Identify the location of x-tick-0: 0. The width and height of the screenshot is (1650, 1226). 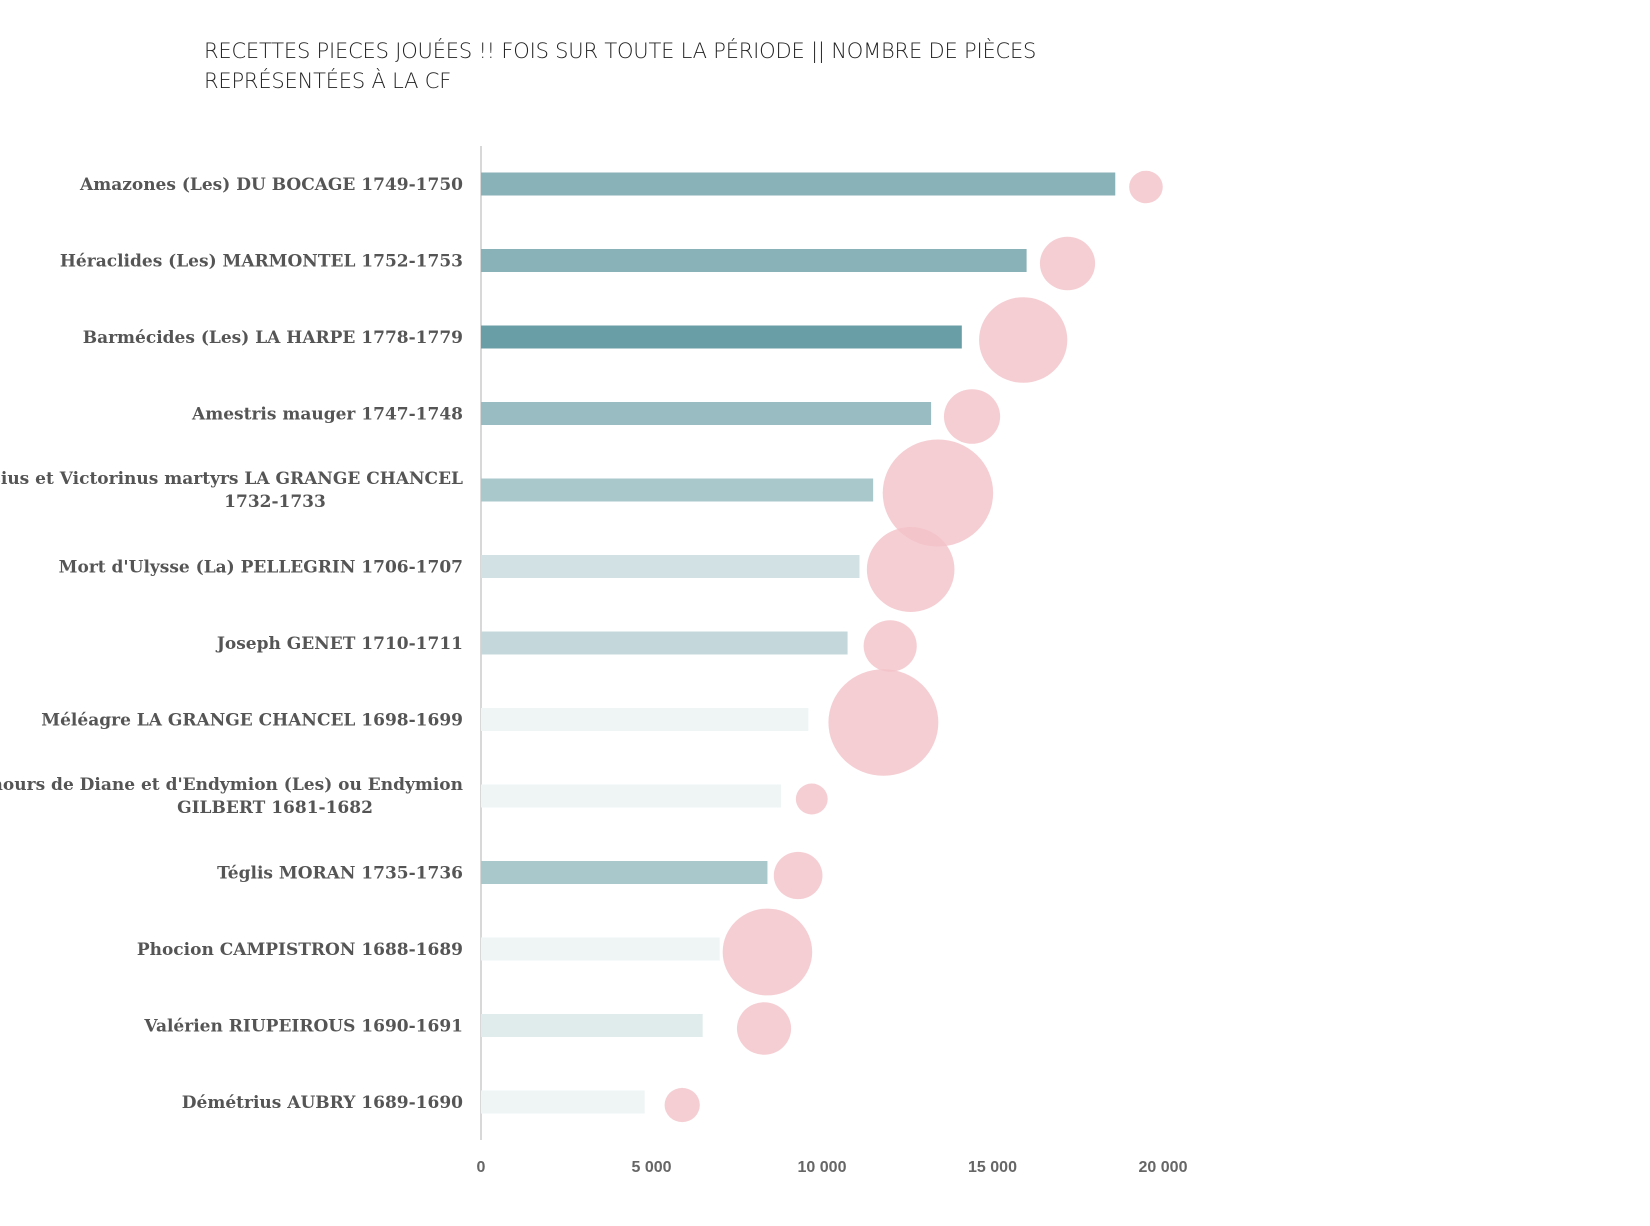
(481, 1167).